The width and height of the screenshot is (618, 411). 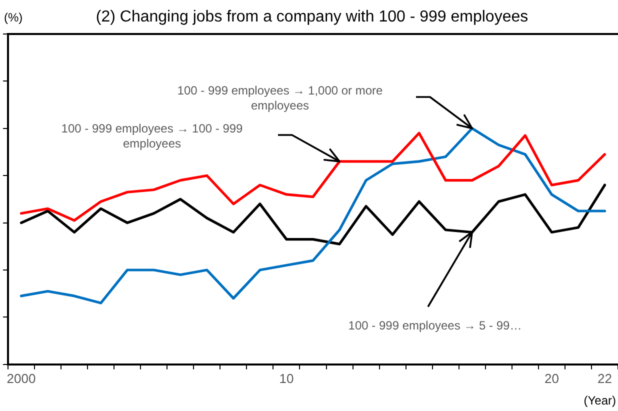 What do you see at coordinates (286, 378) in the screenshot?
I see `x-tick-label: 10` at bounding box center [286, 378].